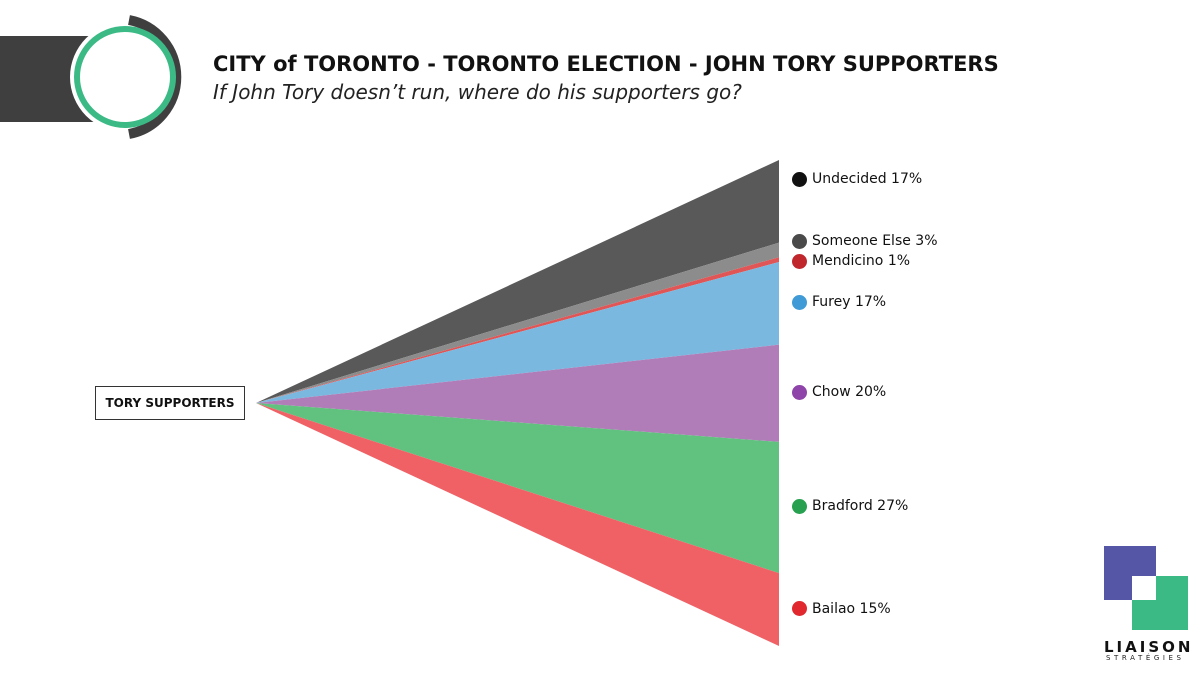 The width and height of the screenshot is (1200, 675). What do you see at coordinates (851, 608) in the screenshot?
I see `legend-label: Bailao 15%` at bounding box center [851, 608].